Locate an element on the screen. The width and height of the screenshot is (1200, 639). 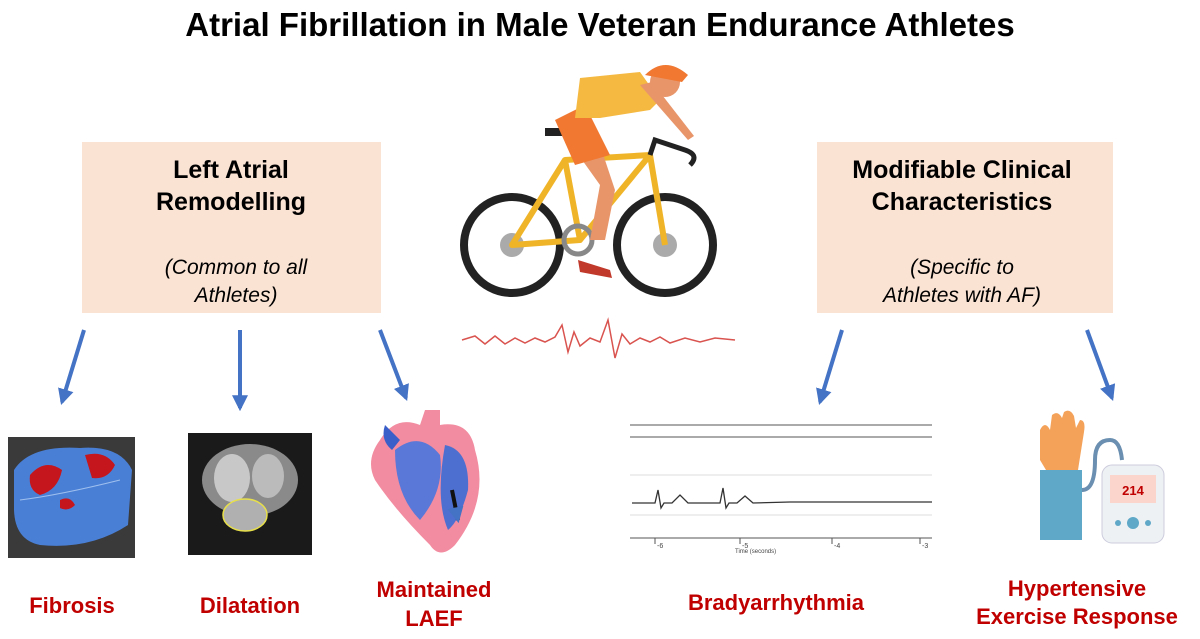
item-label: Exercise Response is located at coordinates (1077, 616).